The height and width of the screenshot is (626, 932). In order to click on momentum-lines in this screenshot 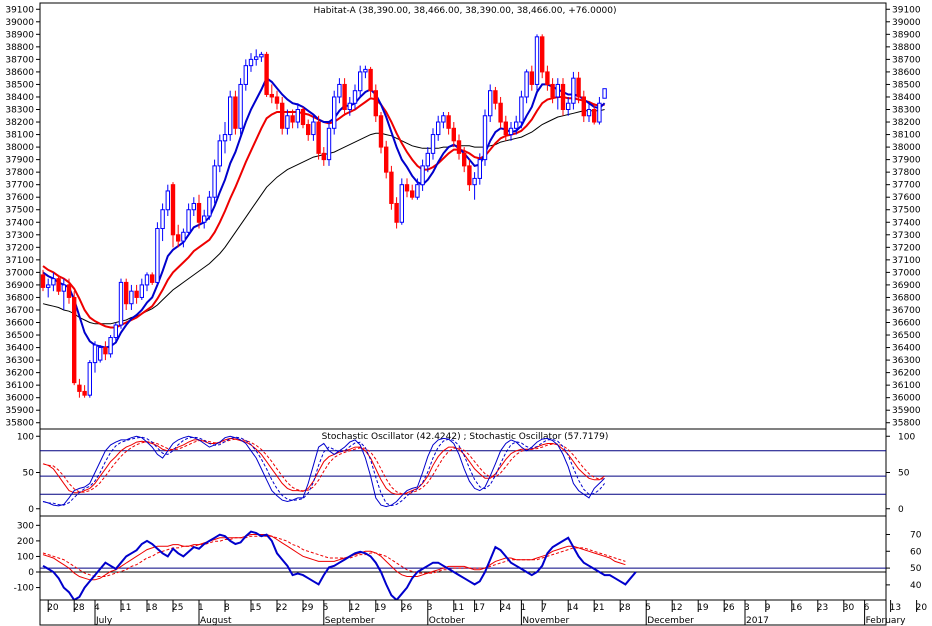, I will do `click(339, 565)`.